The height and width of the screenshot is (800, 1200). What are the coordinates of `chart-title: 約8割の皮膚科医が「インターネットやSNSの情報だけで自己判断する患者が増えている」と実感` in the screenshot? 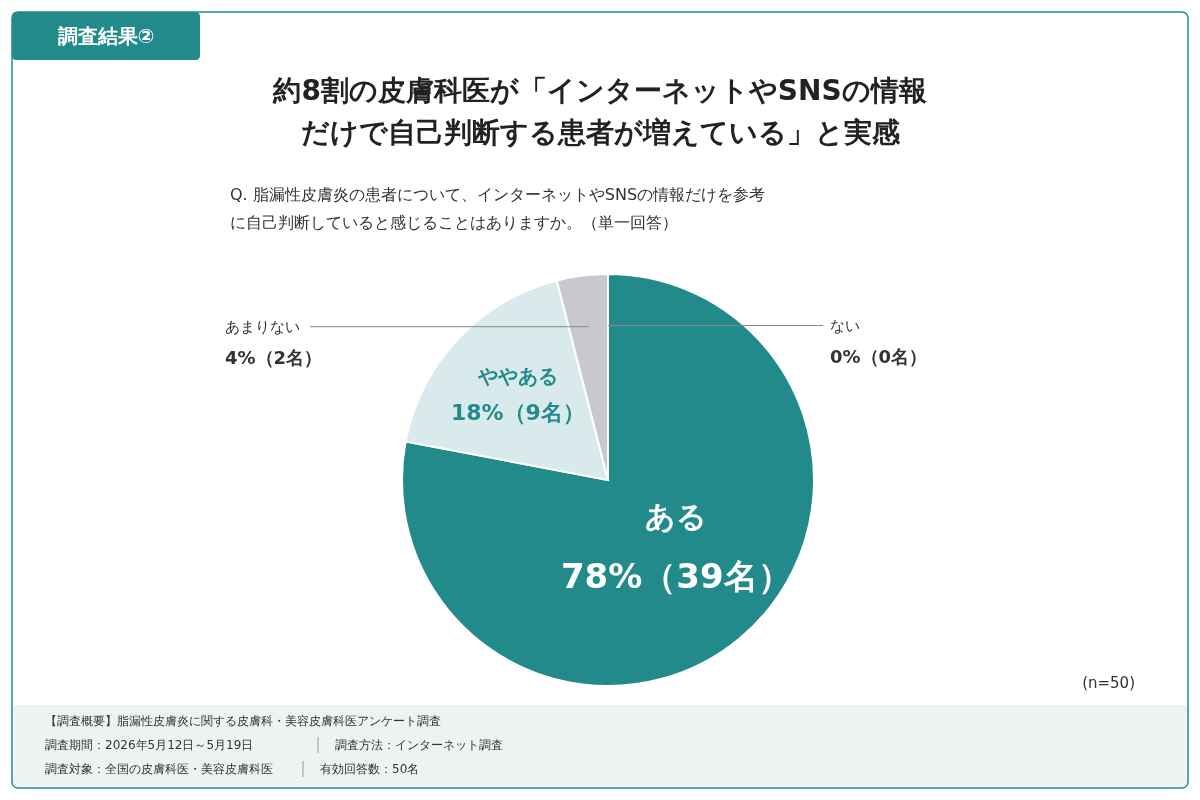 It's located at (599, 111).